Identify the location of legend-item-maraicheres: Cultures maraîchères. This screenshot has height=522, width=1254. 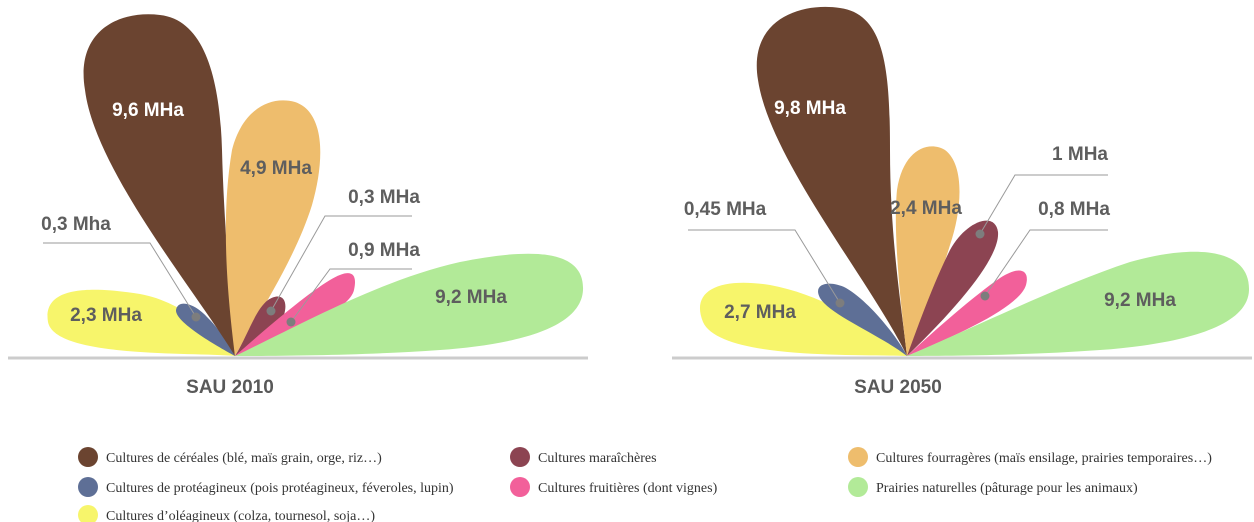
(583, 457).